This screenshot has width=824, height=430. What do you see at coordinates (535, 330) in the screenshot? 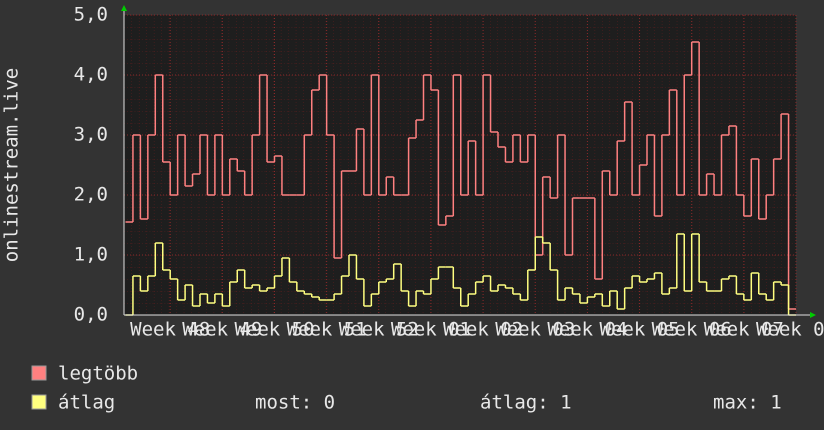
I see `x-tick-label: Week 03` at bounding box center [535, 330].